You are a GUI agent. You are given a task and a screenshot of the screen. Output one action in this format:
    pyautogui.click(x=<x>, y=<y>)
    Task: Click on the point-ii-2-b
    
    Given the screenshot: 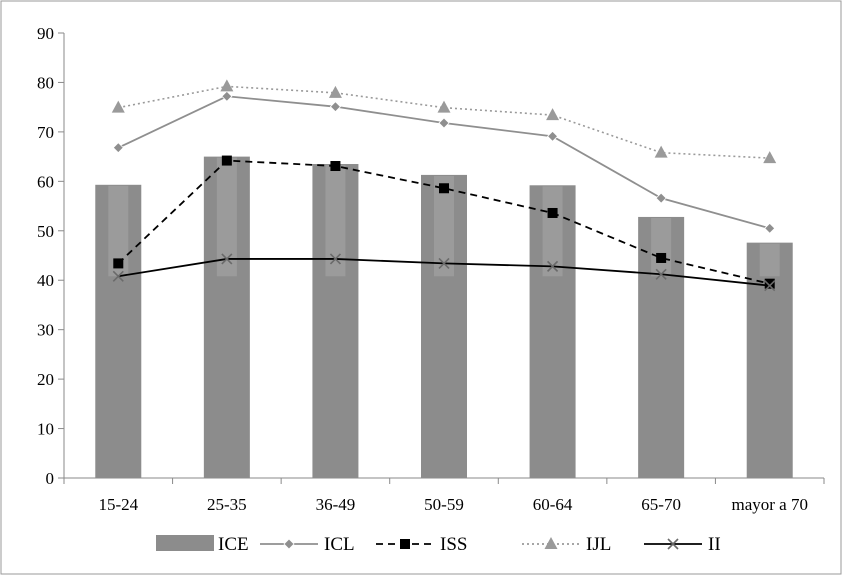 What is the action you would take?
    pyautogui.click(x=335, y=259)
    